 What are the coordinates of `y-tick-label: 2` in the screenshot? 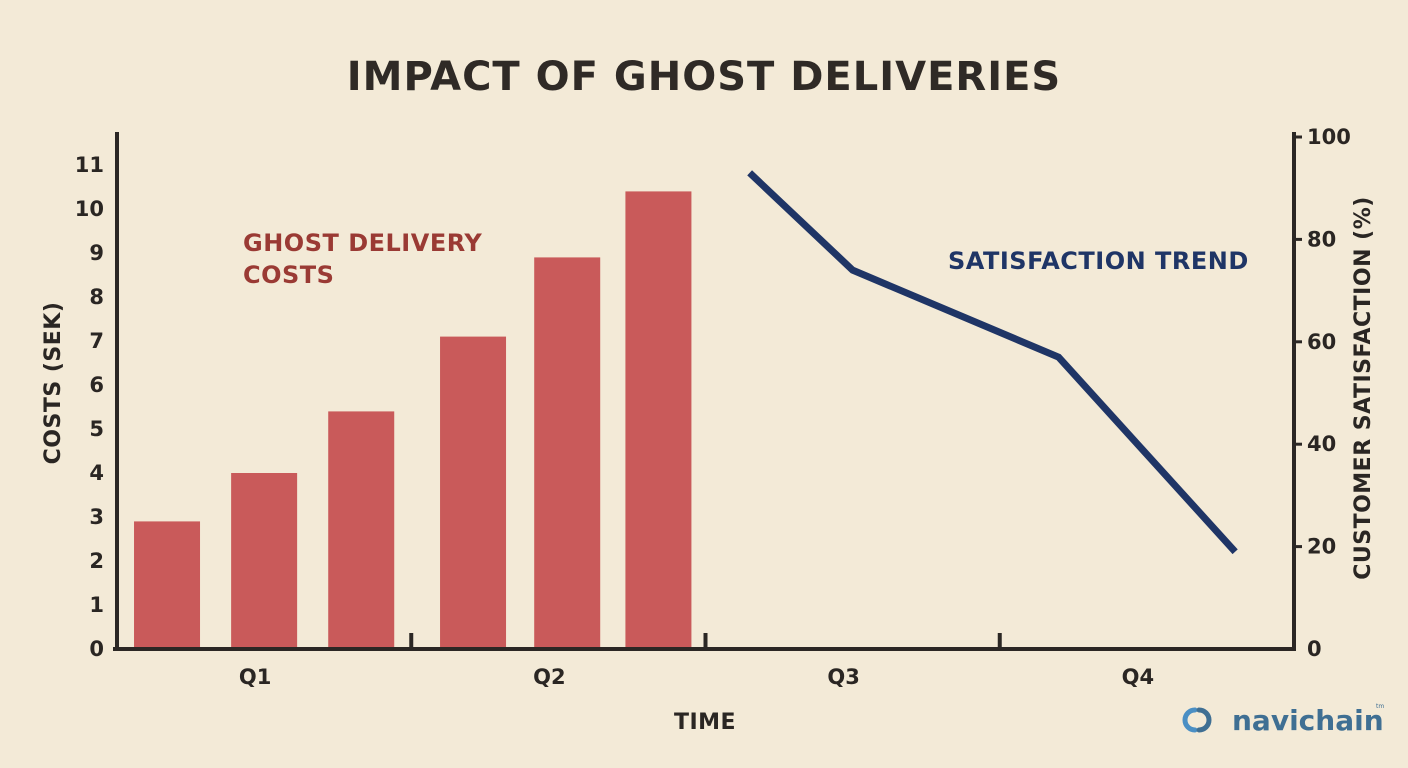 It's located at (96, 561).